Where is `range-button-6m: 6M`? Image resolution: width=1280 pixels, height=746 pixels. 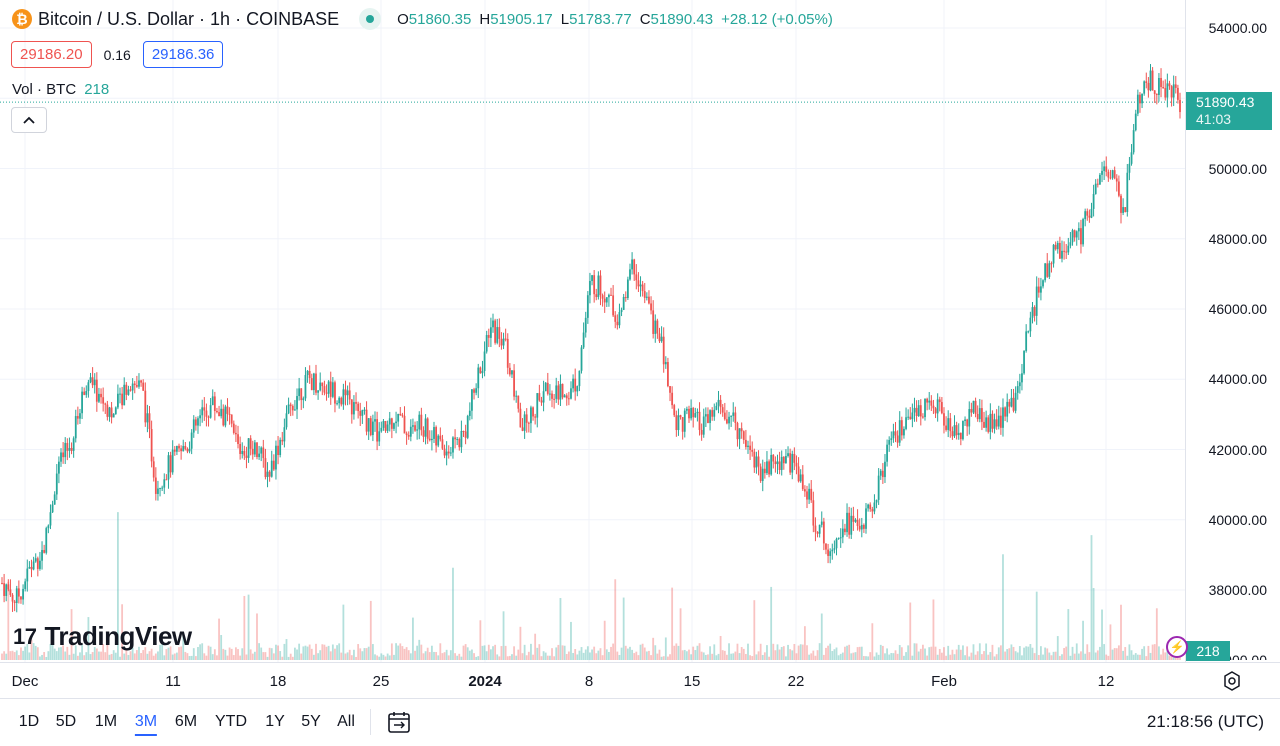
range-button-6m: 6M is located at coordinates (186, 721).